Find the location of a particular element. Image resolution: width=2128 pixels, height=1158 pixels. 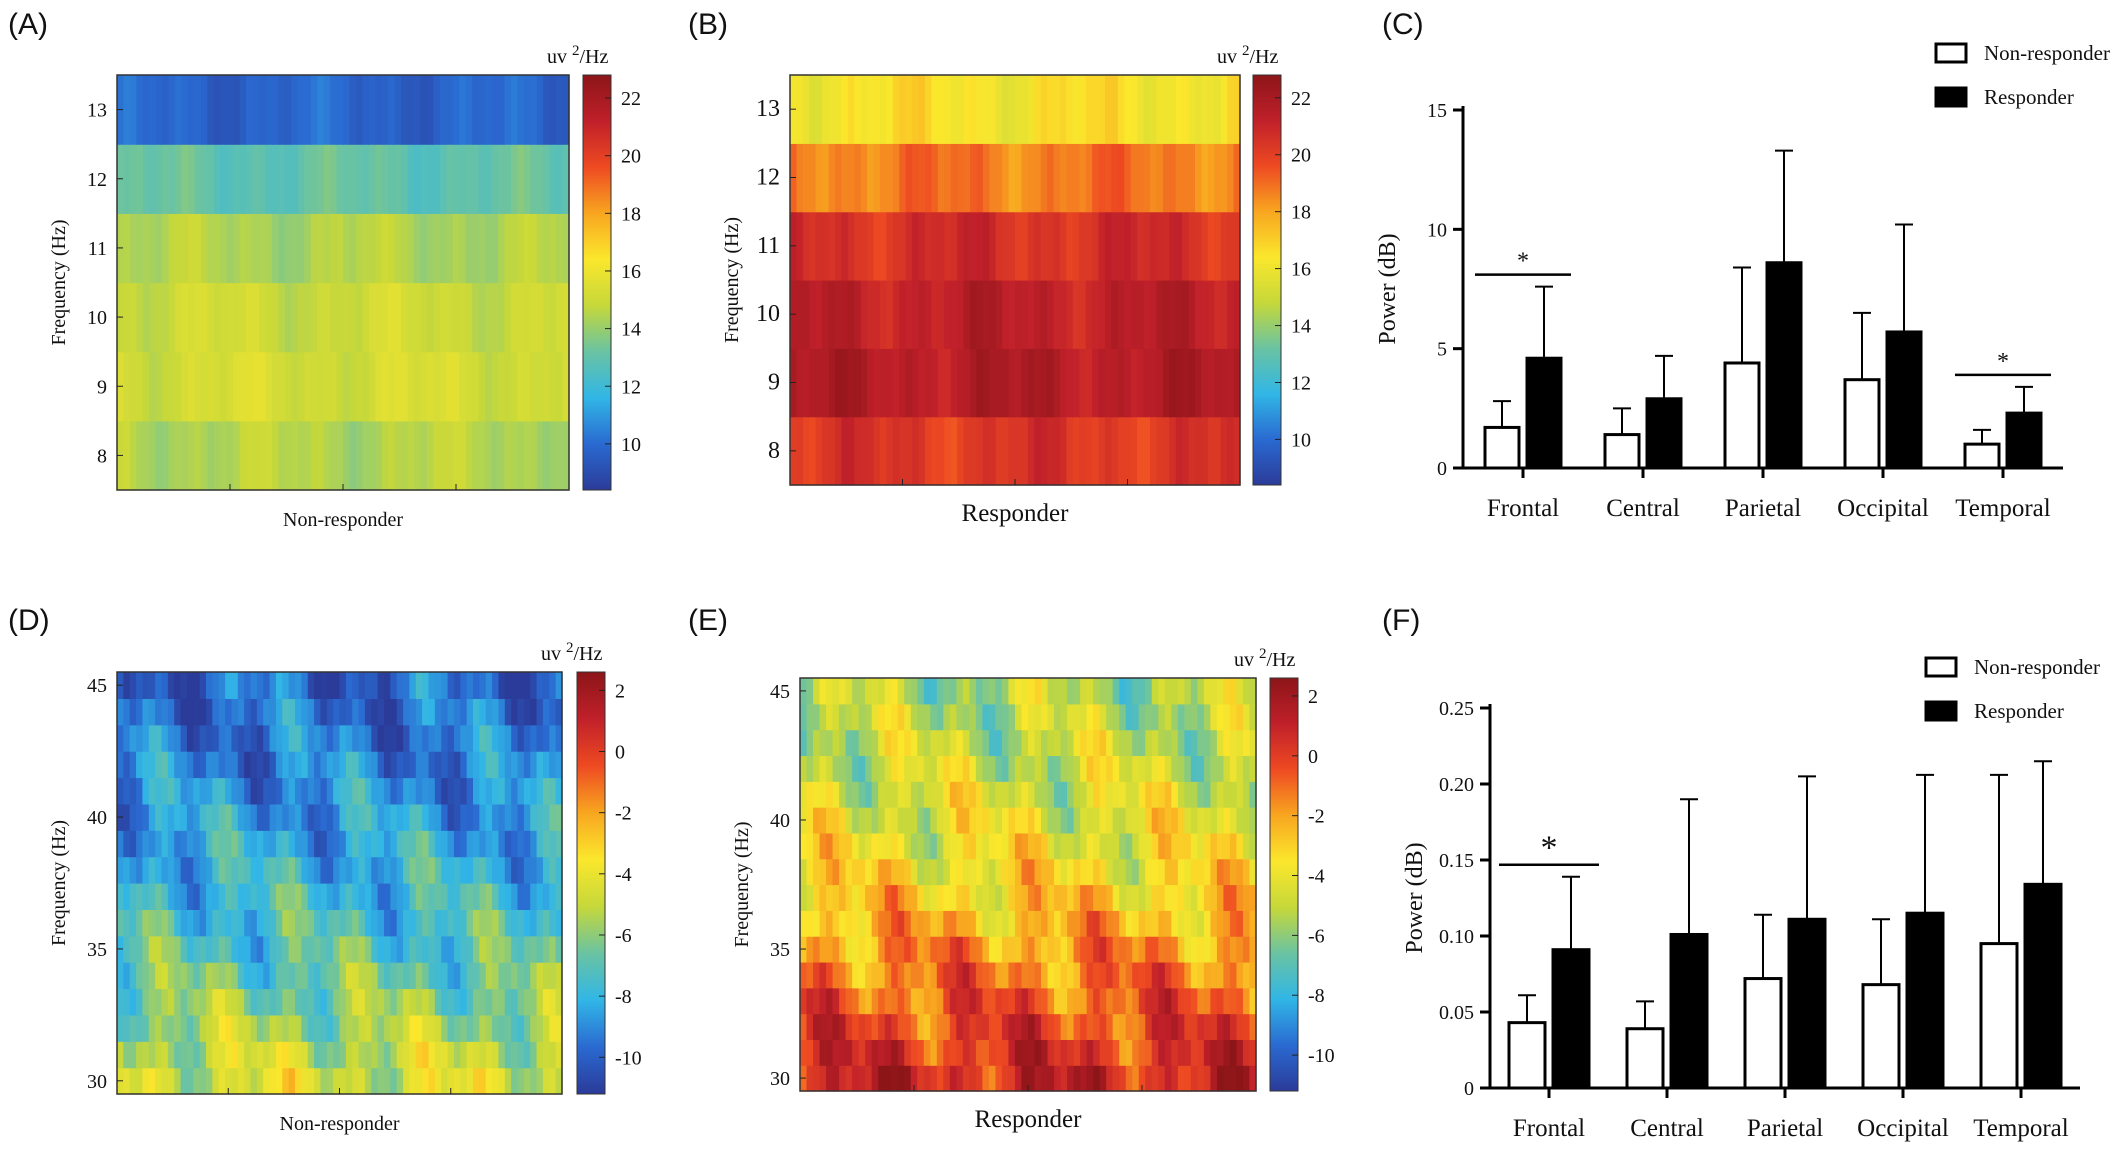

colorbar-tick-label: 20 is located at coordinates (1301, 156).